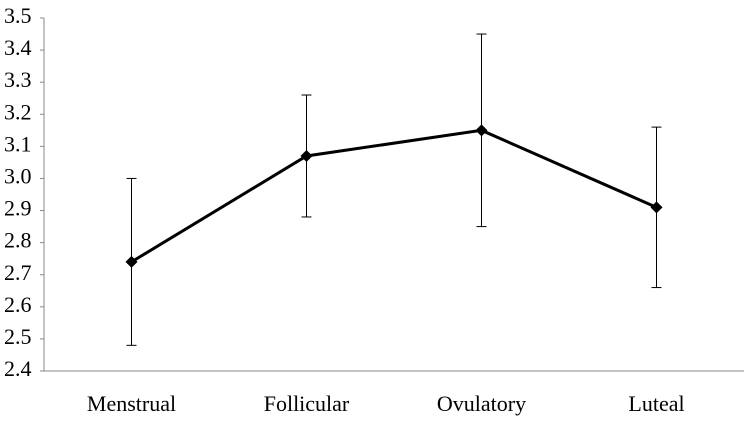 The height and width of the screenshot is (421, 746). Describe the element at coordinates (18, 176) in the screenshot. I see `y-tick-label: 3.0` at that location.